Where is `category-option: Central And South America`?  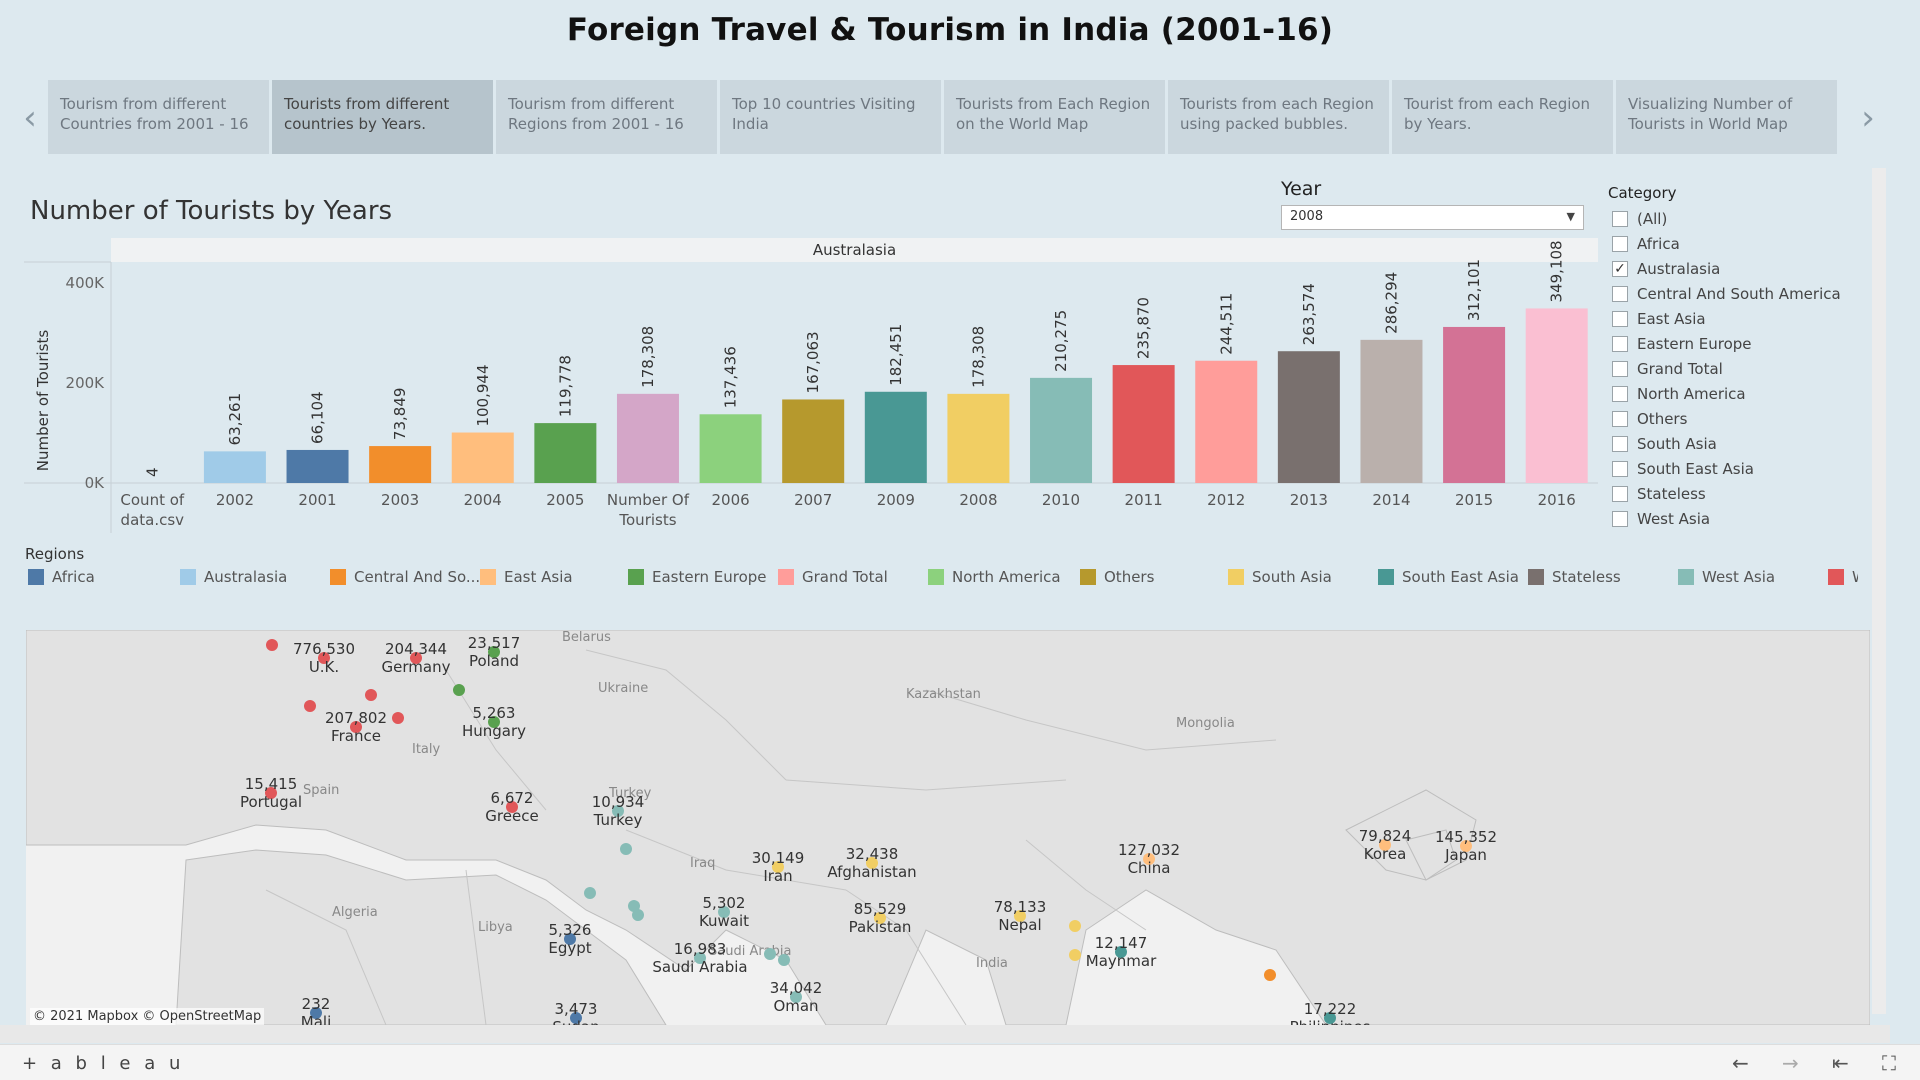 category-option: Central And South America is located at coordinates (1726, 293).